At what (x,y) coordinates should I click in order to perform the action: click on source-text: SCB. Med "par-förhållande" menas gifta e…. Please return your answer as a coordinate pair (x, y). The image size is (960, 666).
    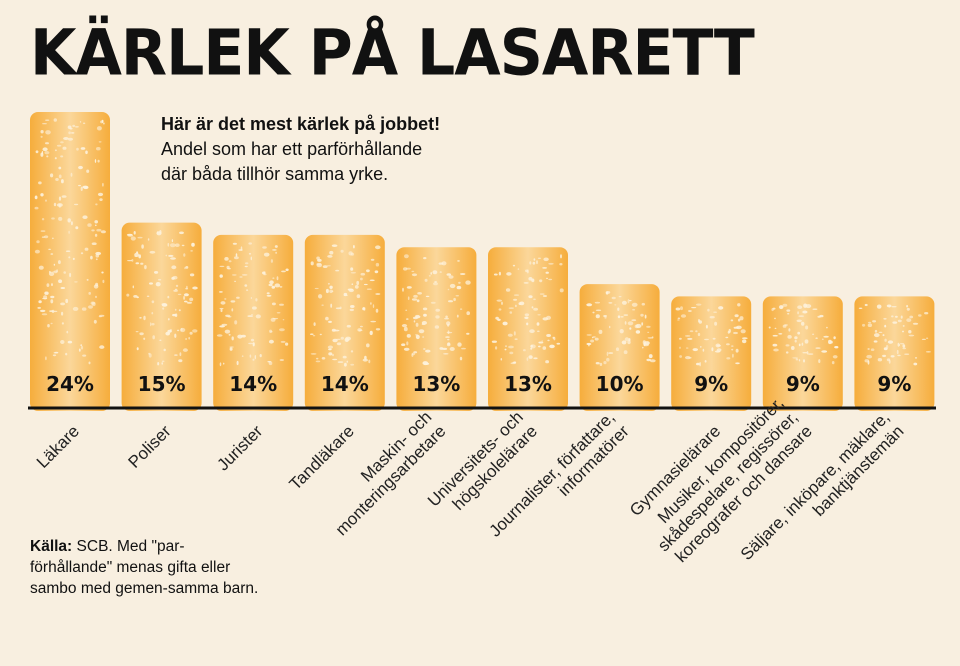
    Looking at the image, I should click on (144, 567).